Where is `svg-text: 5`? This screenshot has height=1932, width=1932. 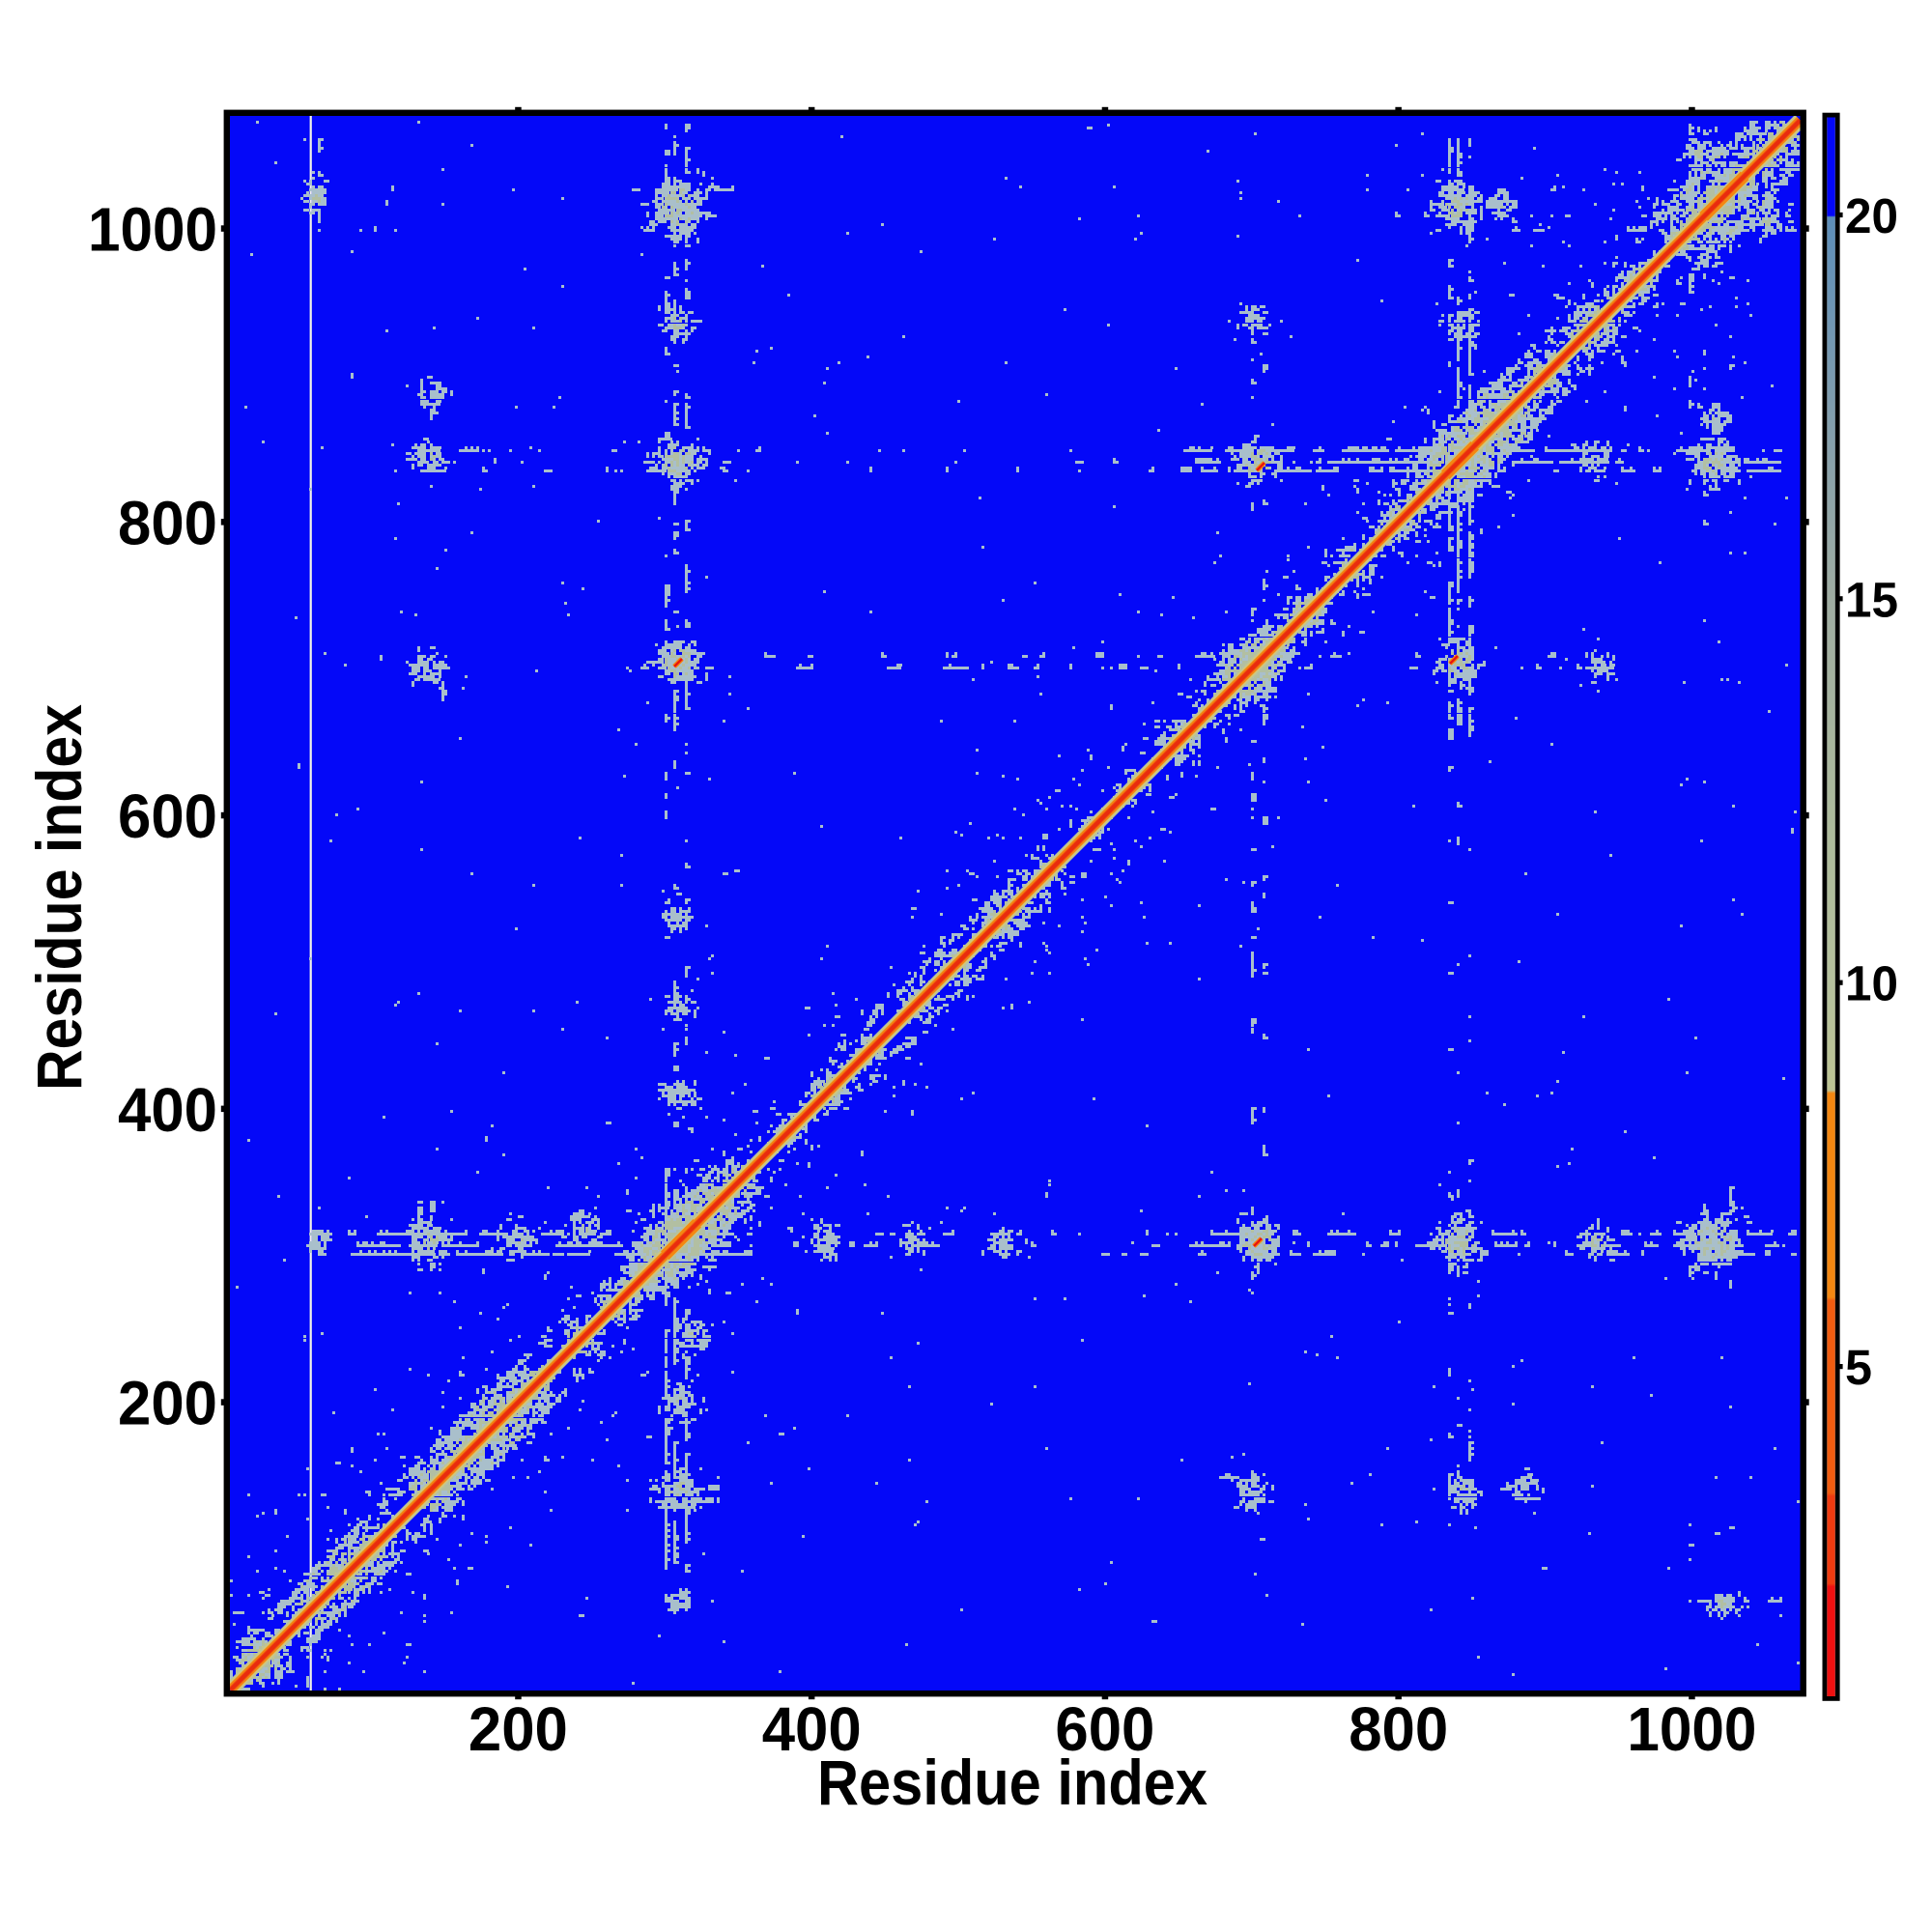 svg-text: 5 is located at coordinates (1858, 1367).